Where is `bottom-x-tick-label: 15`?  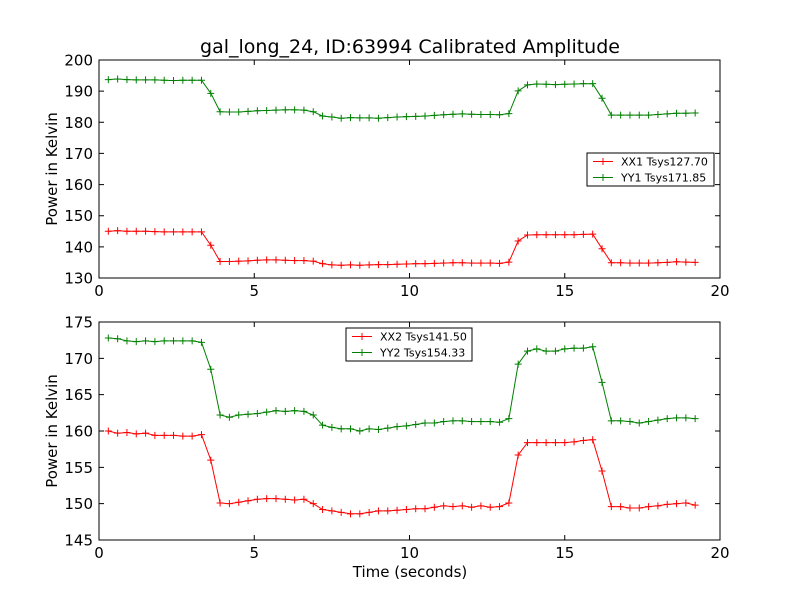 bottom-x-tick-label: 15 is located at coordinates (564, 553).